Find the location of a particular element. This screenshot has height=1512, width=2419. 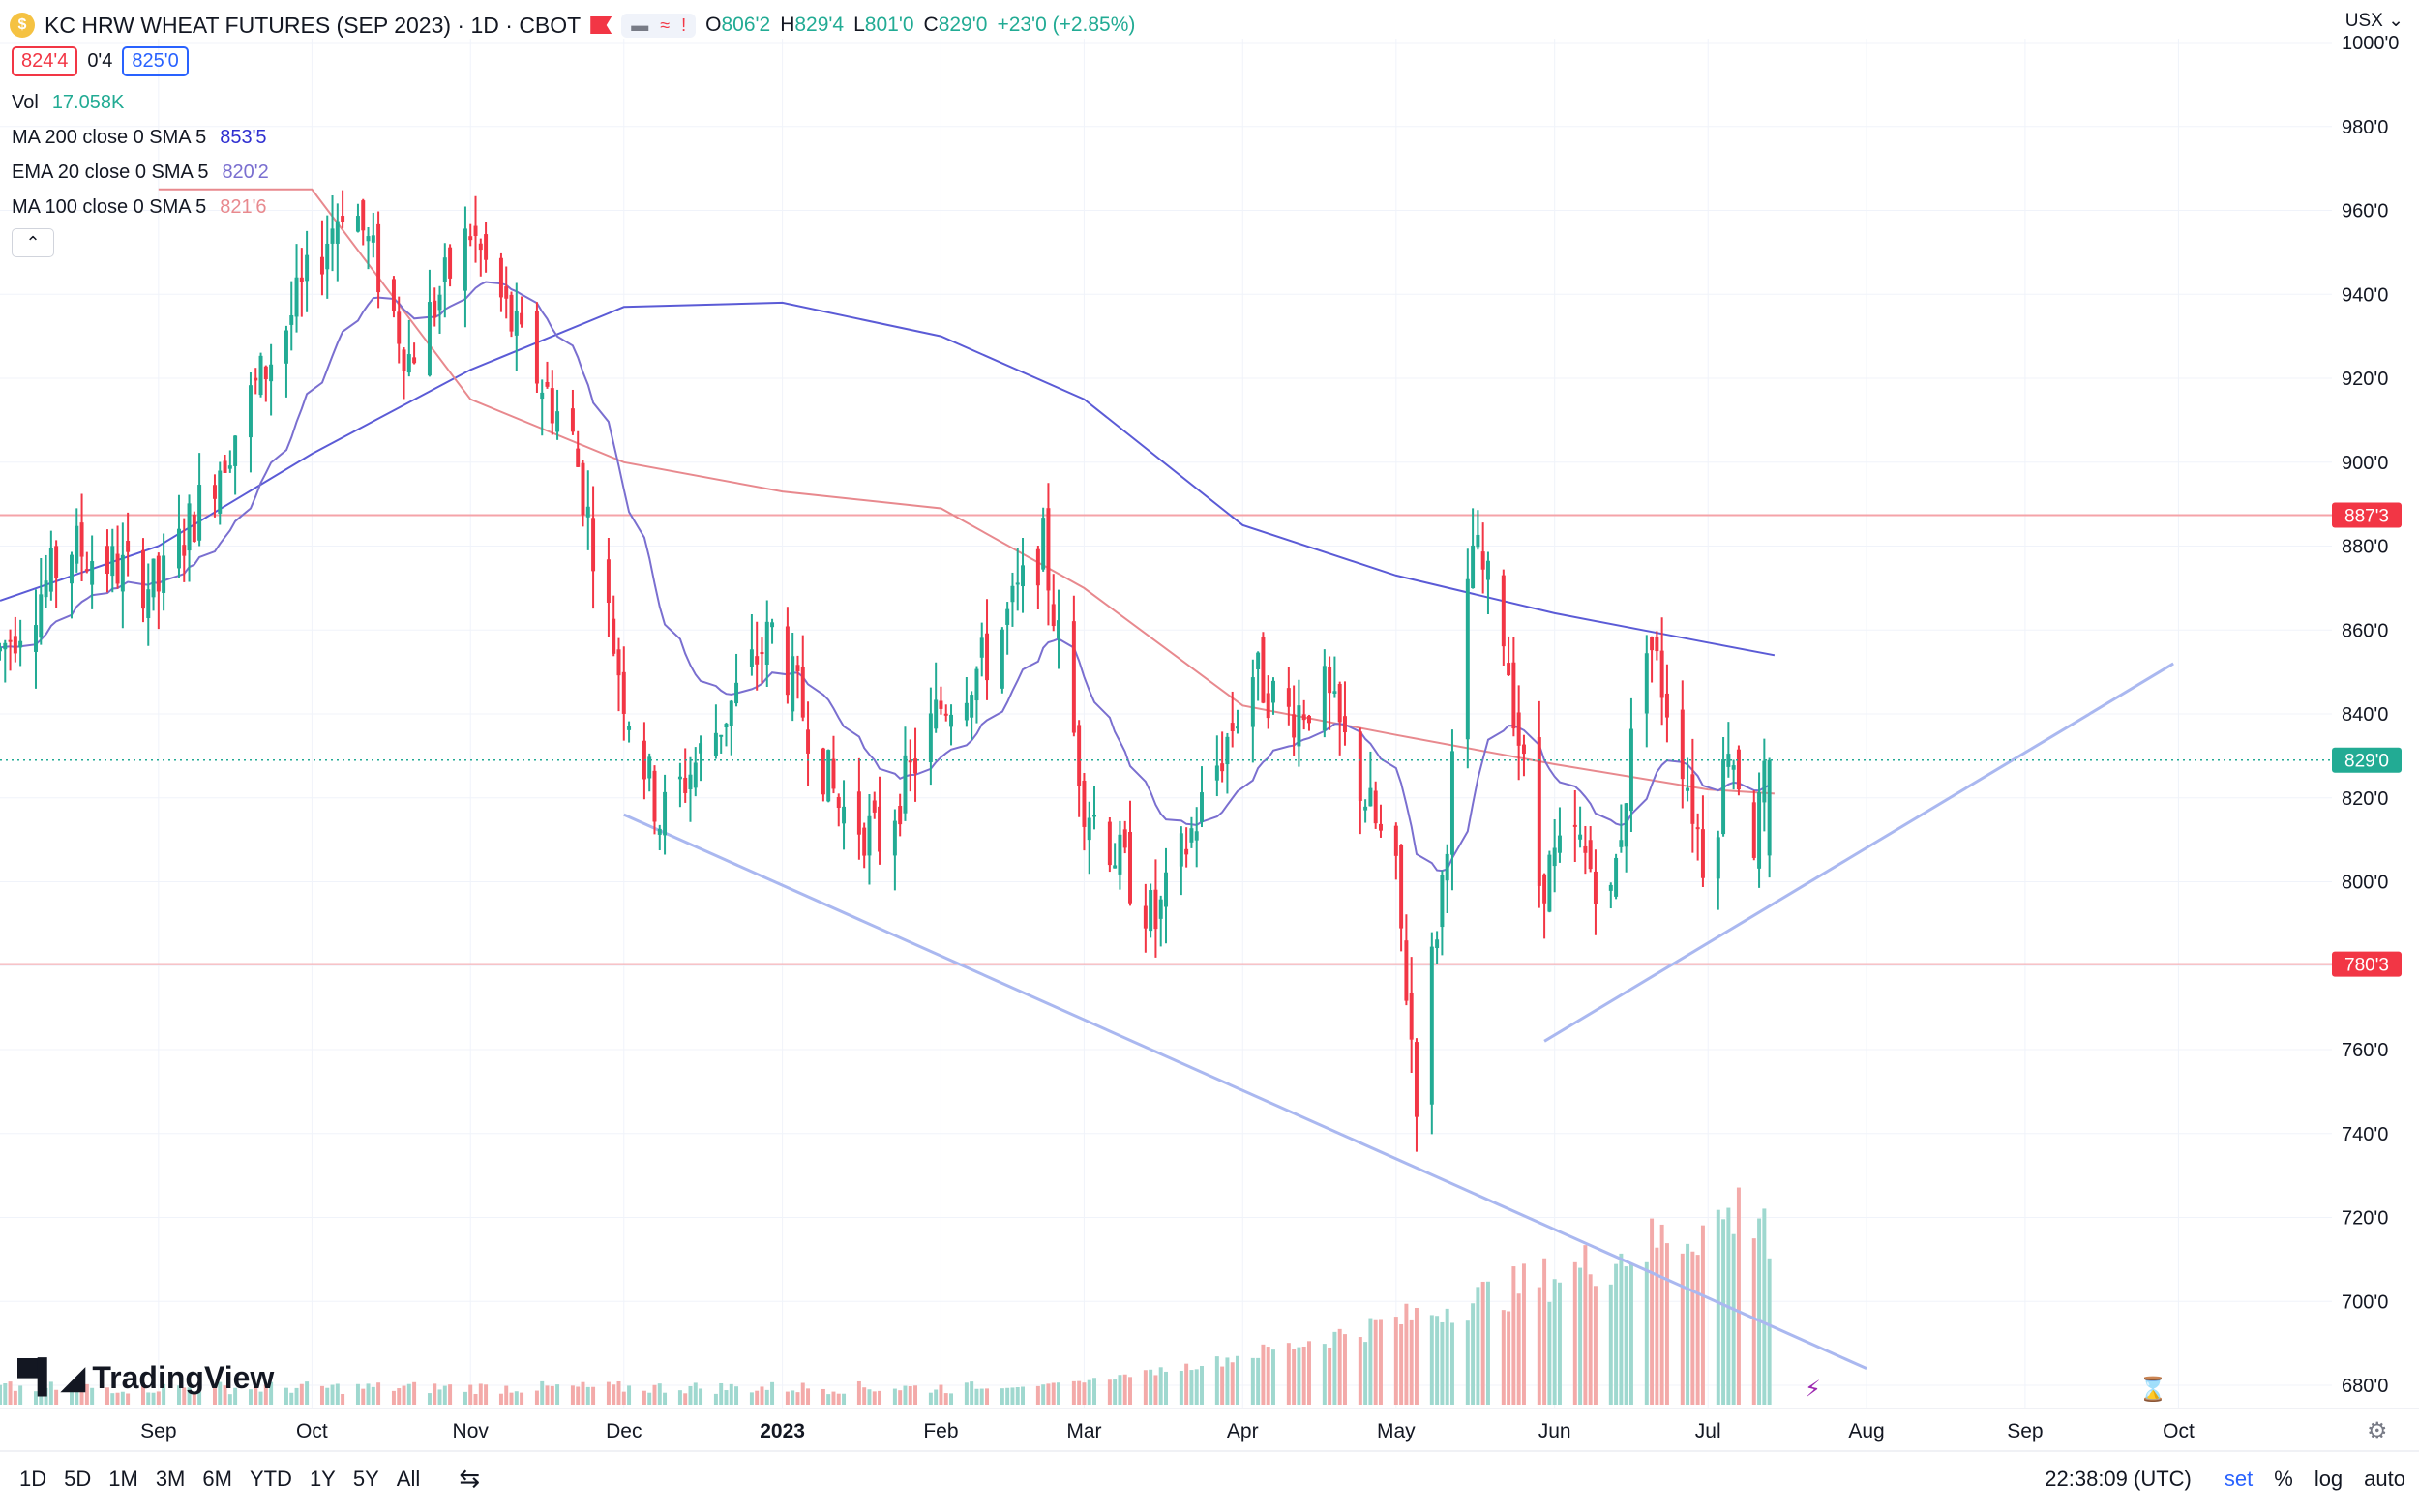

legend-ema20: EMA 20 close 0 SMA 5 820'2 is located at coordinates (140, 173).